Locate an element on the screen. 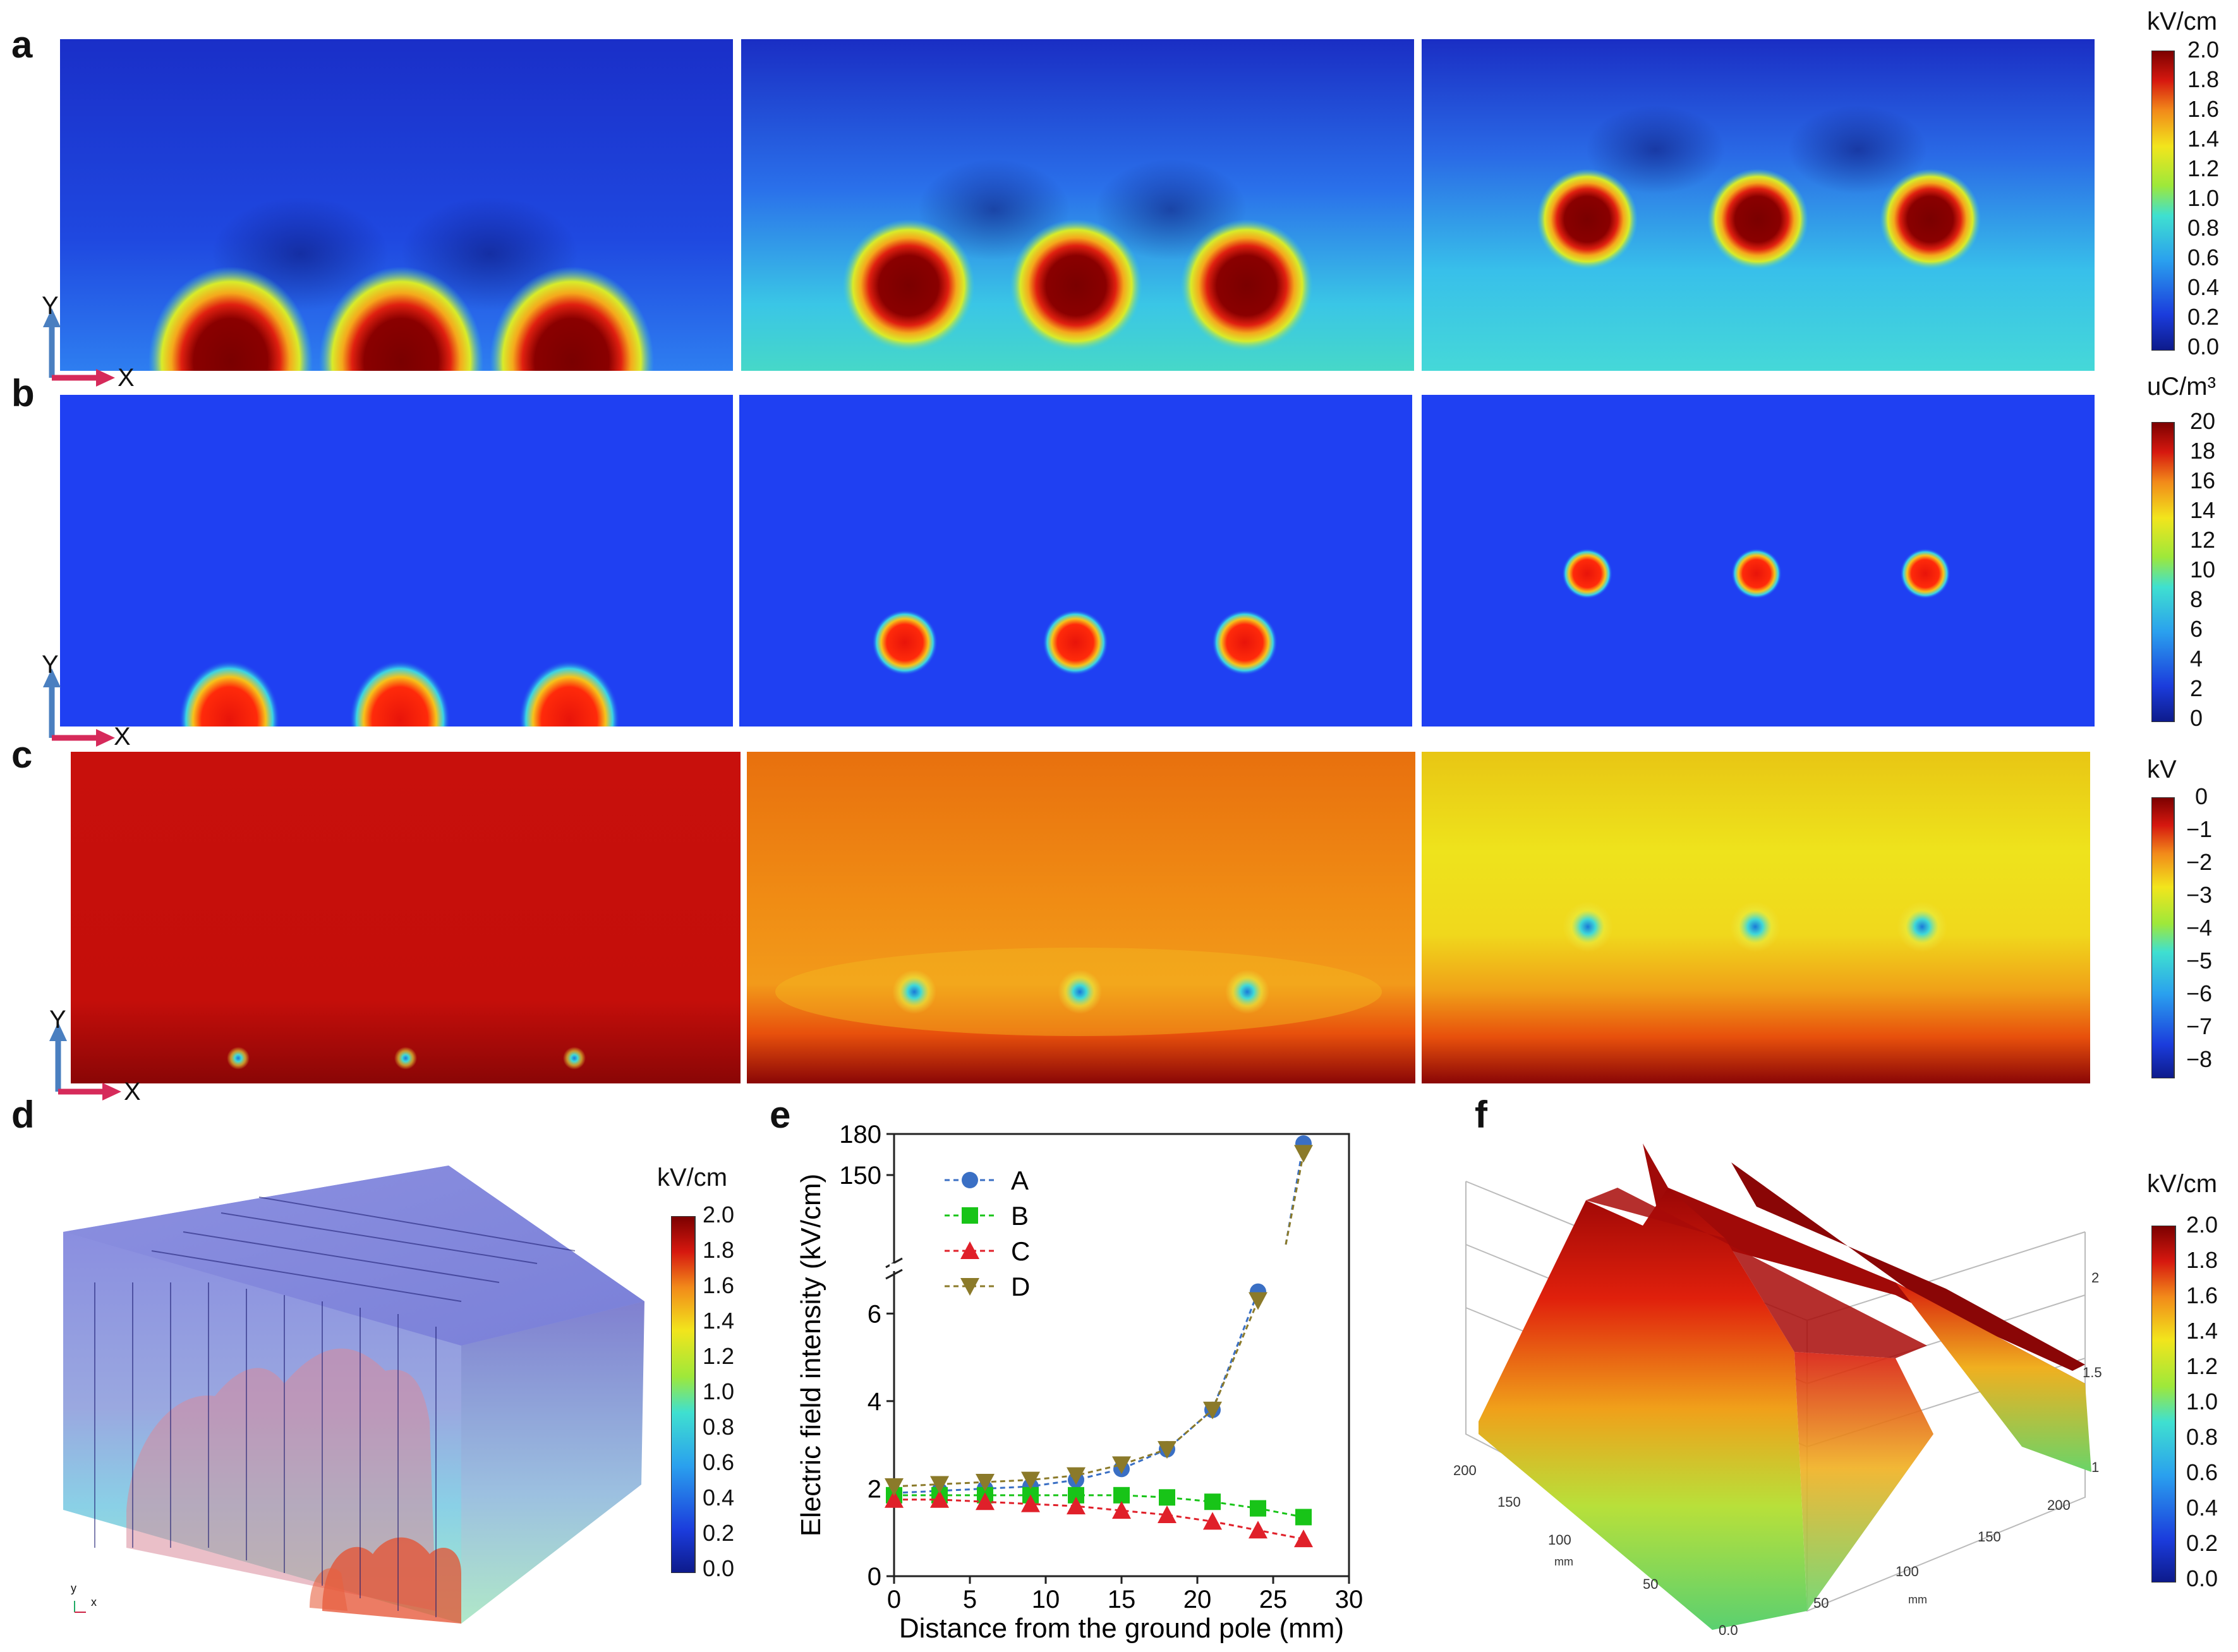 The image size is (2238, 1652). legend-label: A is located at coordinates (1020, 1180).